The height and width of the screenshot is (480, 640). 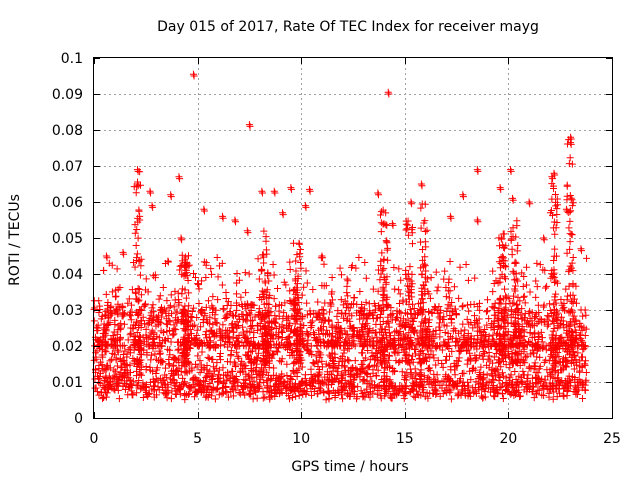 I want to click on x-tick-label: 25, so click(x=612, y=439).